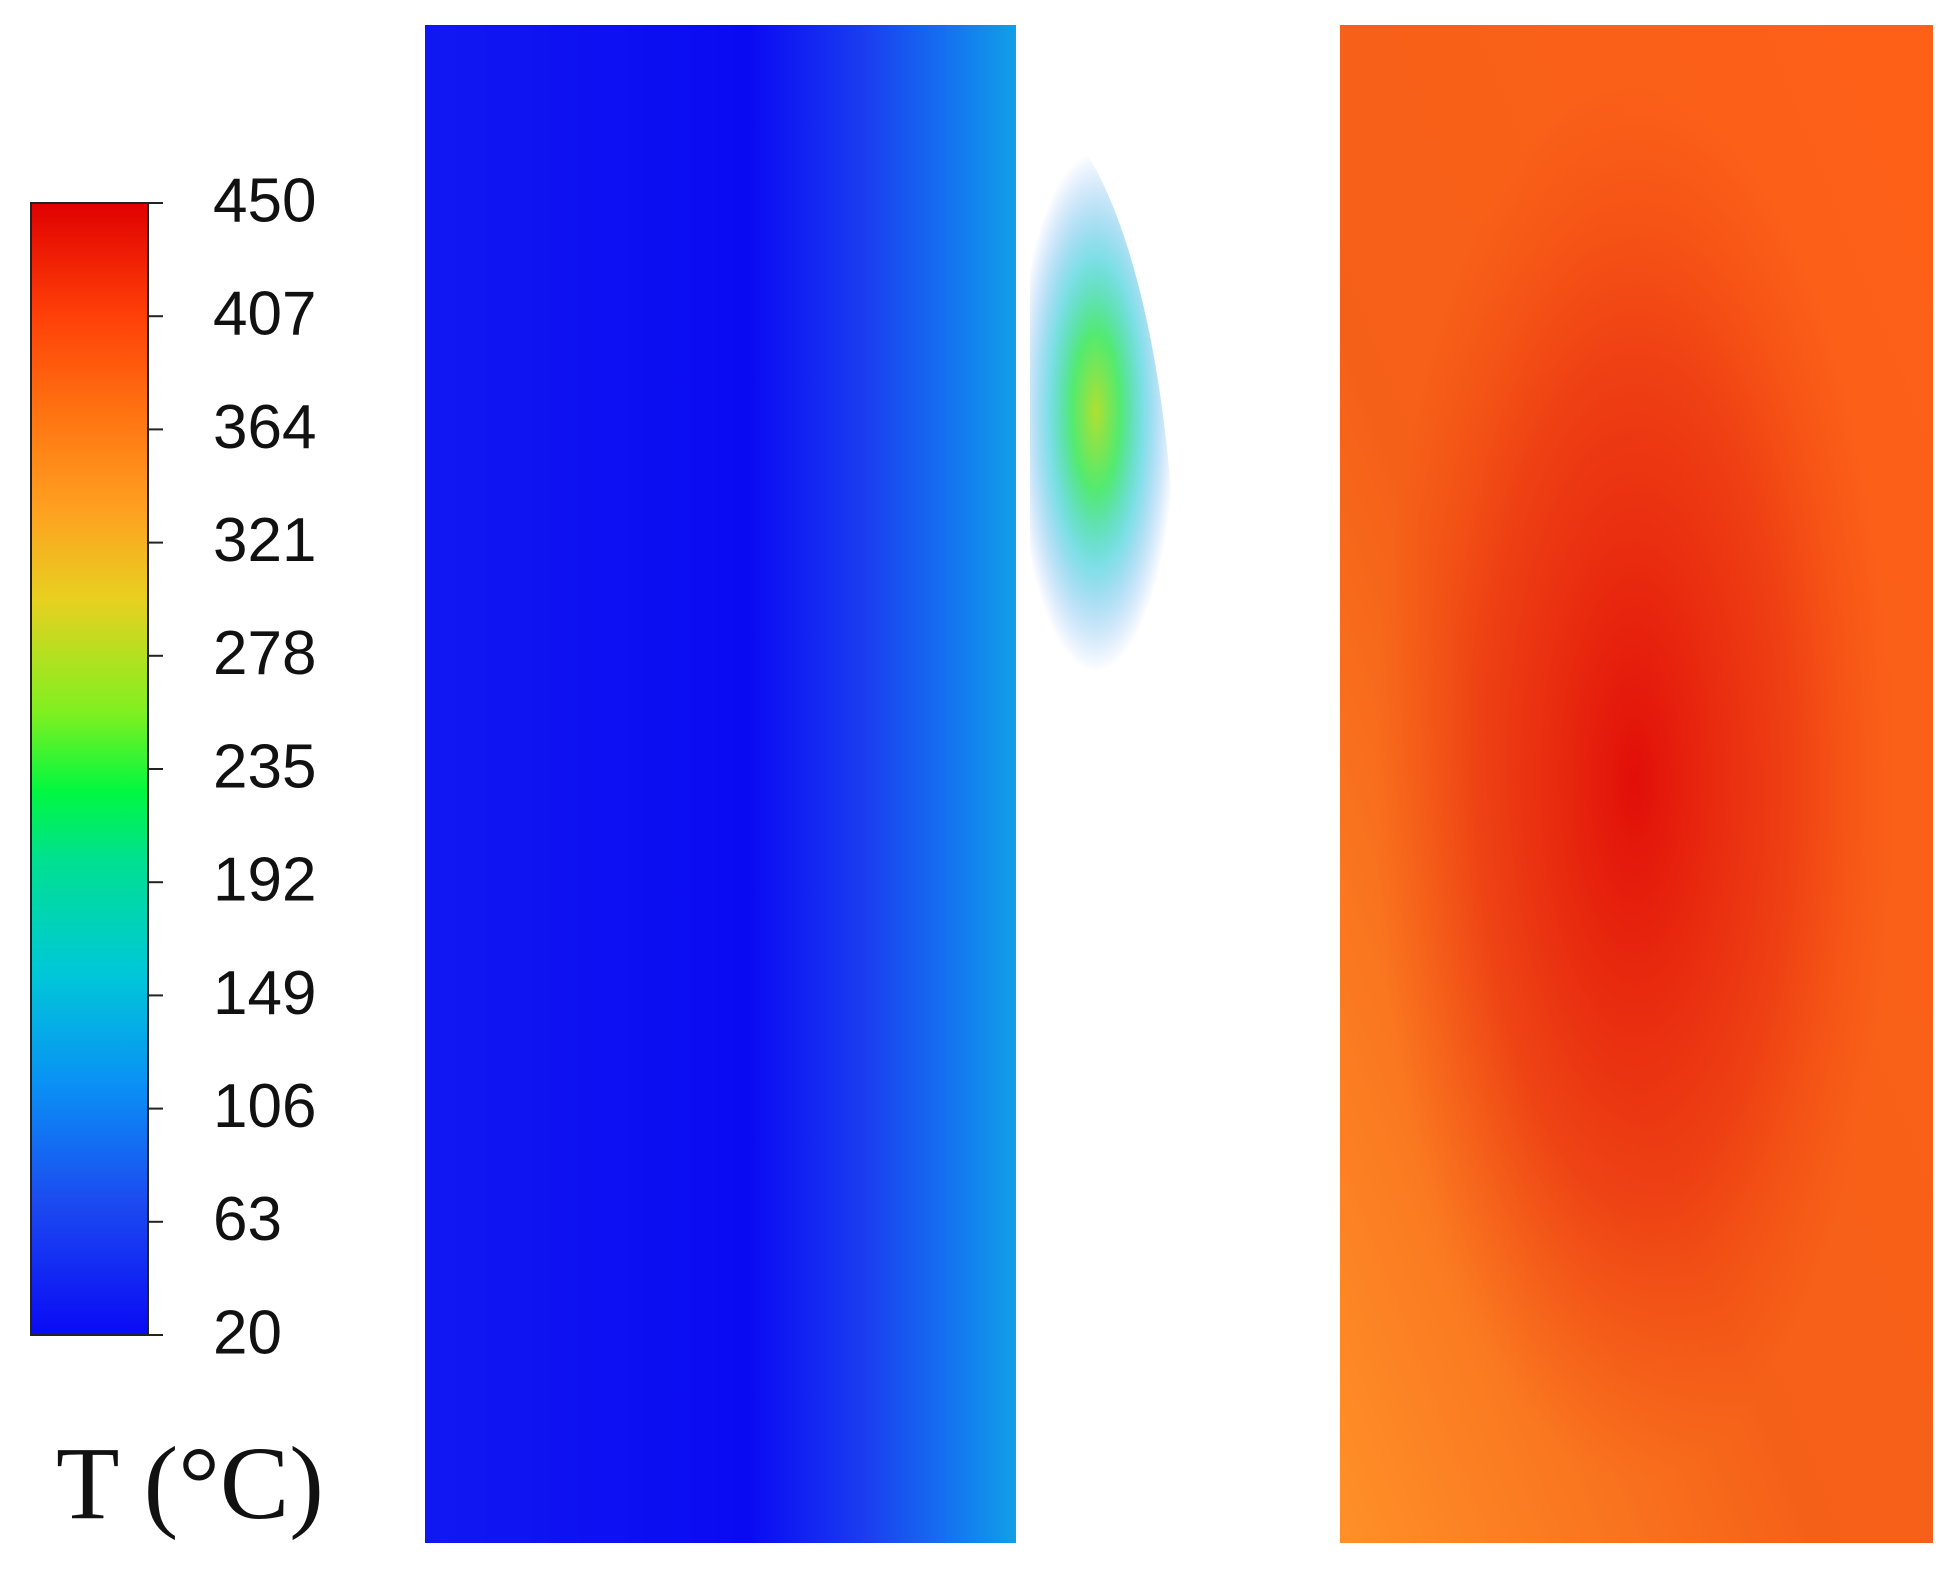 The width and height of the screenshot is (1957, 1587). What do you see at coordinates (264, 540) in the screenshot?
I see `tick-label: 321` at bounding box center [264, 540].